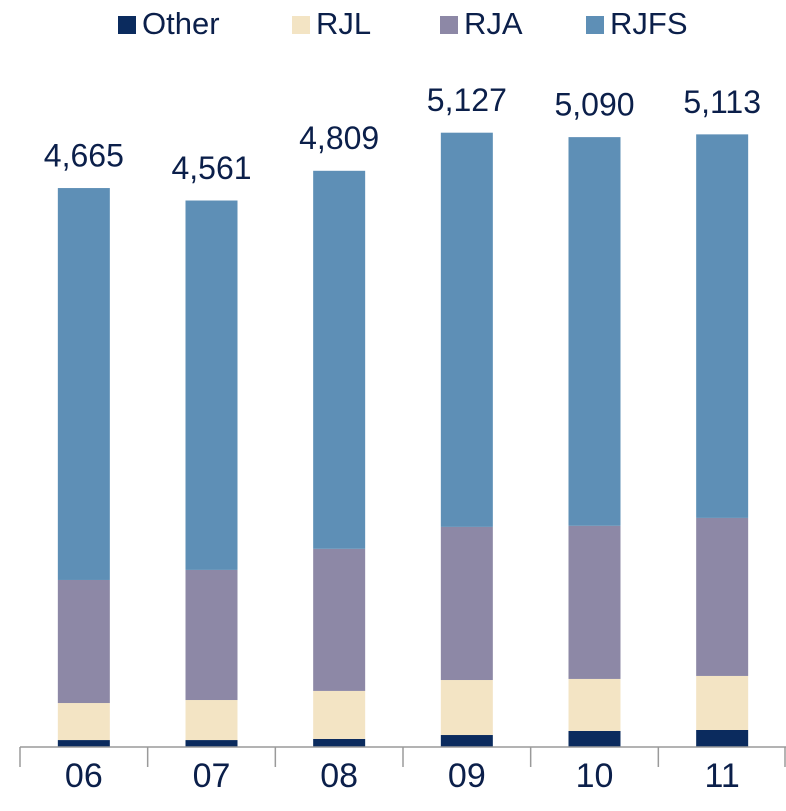  What do you see at coordinates (722, 102) in the screenshot?
I see `total-label: 5,113` at bounding box center [722, 102].